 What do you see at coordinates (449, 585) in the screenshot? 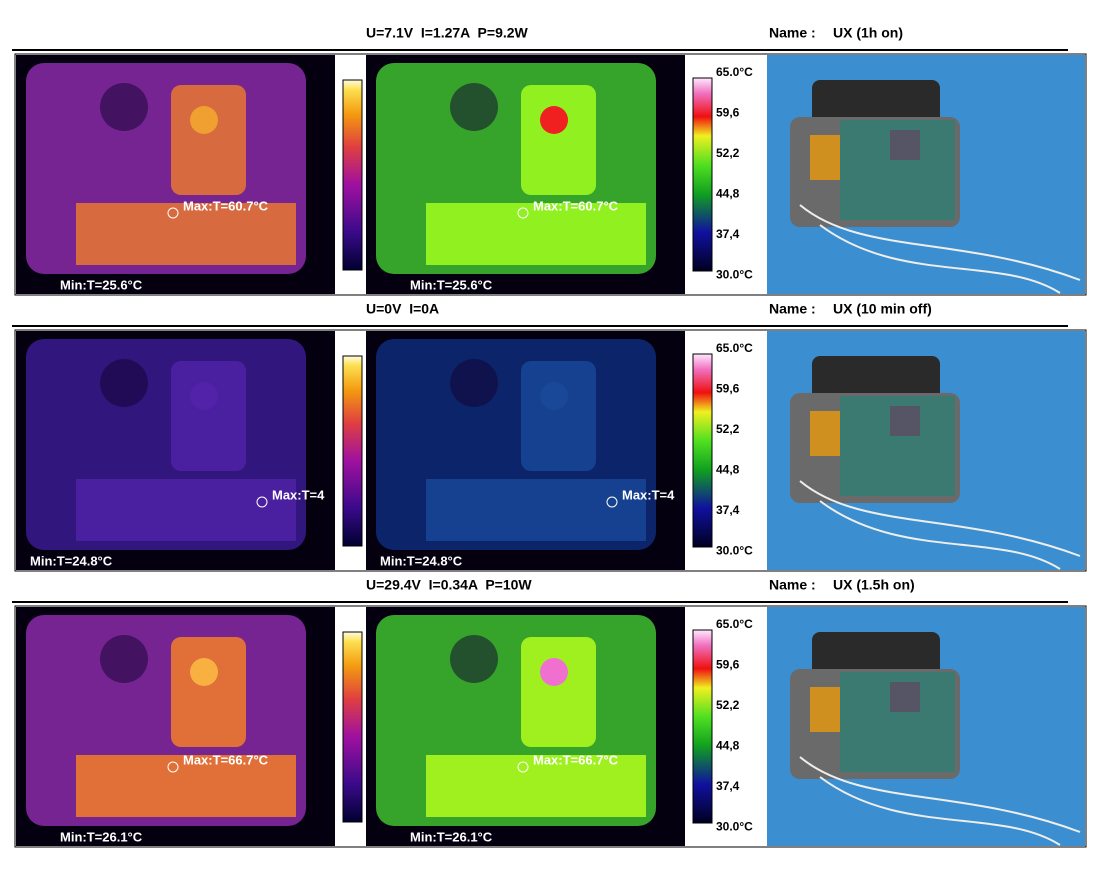
I see `conditions: U=29.4V I=0.34A P=10W` at bounding box center [449, 585].